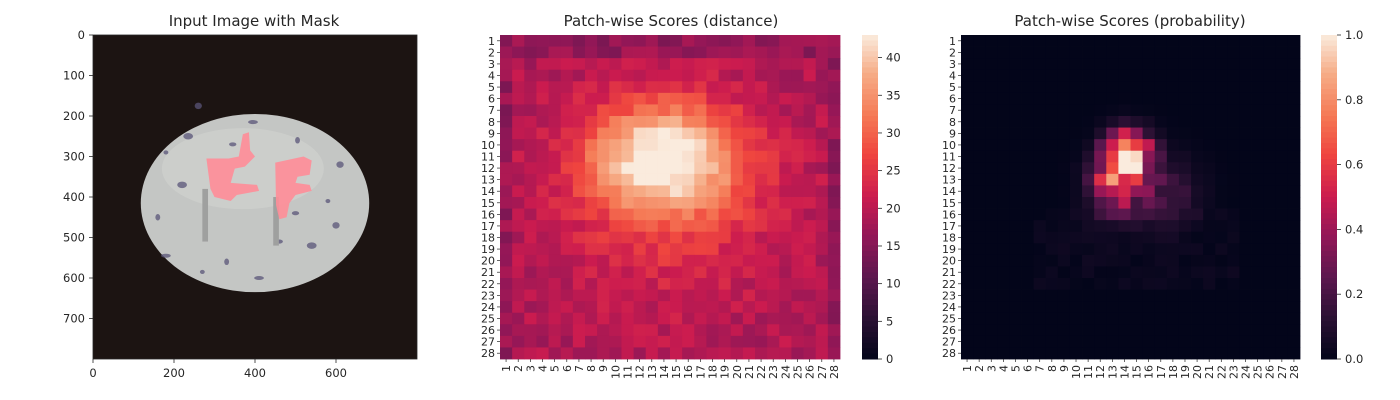 Image resolution: width=1400 pixels, height=400 pixels. Describe the element at coordinates (1088, 372) in the screenshot. I see `x-tick-label: 11` at that location.